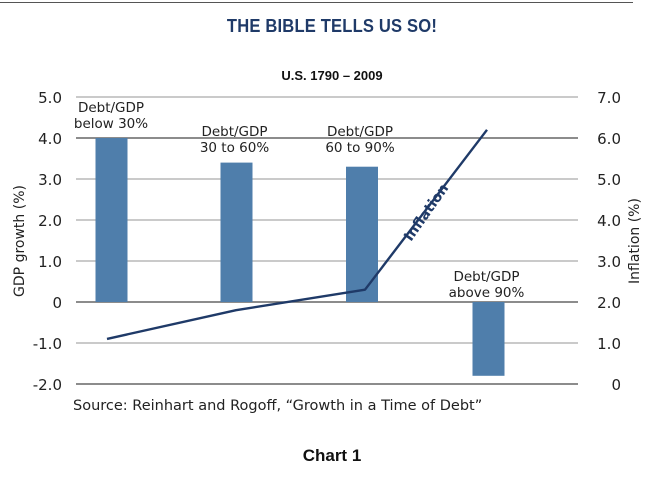 The width and height of the screenshot is (664, 477). I want to click on left-tick-label: 5.0, so click(50, 98).